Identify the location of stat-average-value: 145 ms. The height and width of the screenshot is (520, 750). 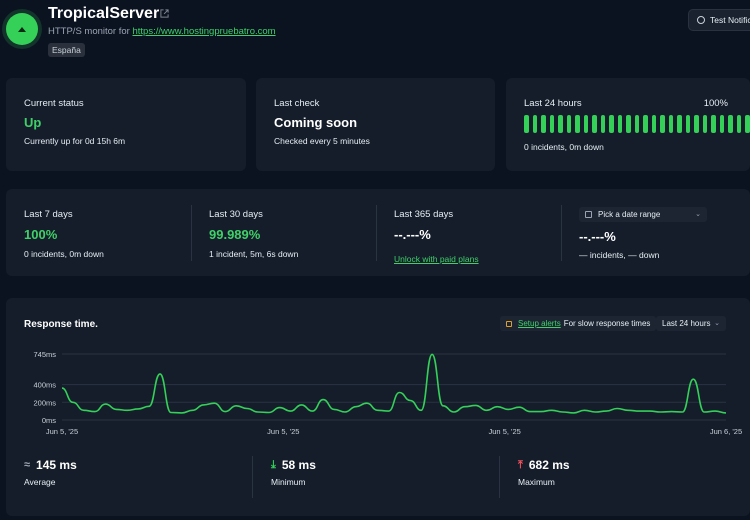
(56, 465).